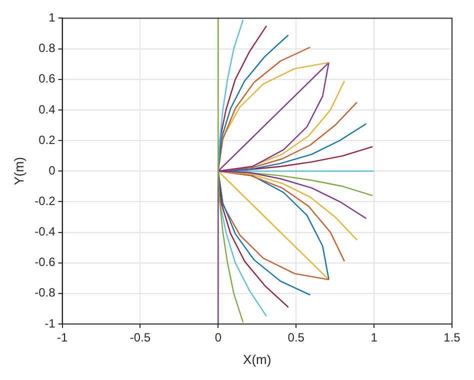  What do you see at coordinates (374, 337) in the screenshot?
I see `x-tick-label: 1` at bounding box center [374, 337].